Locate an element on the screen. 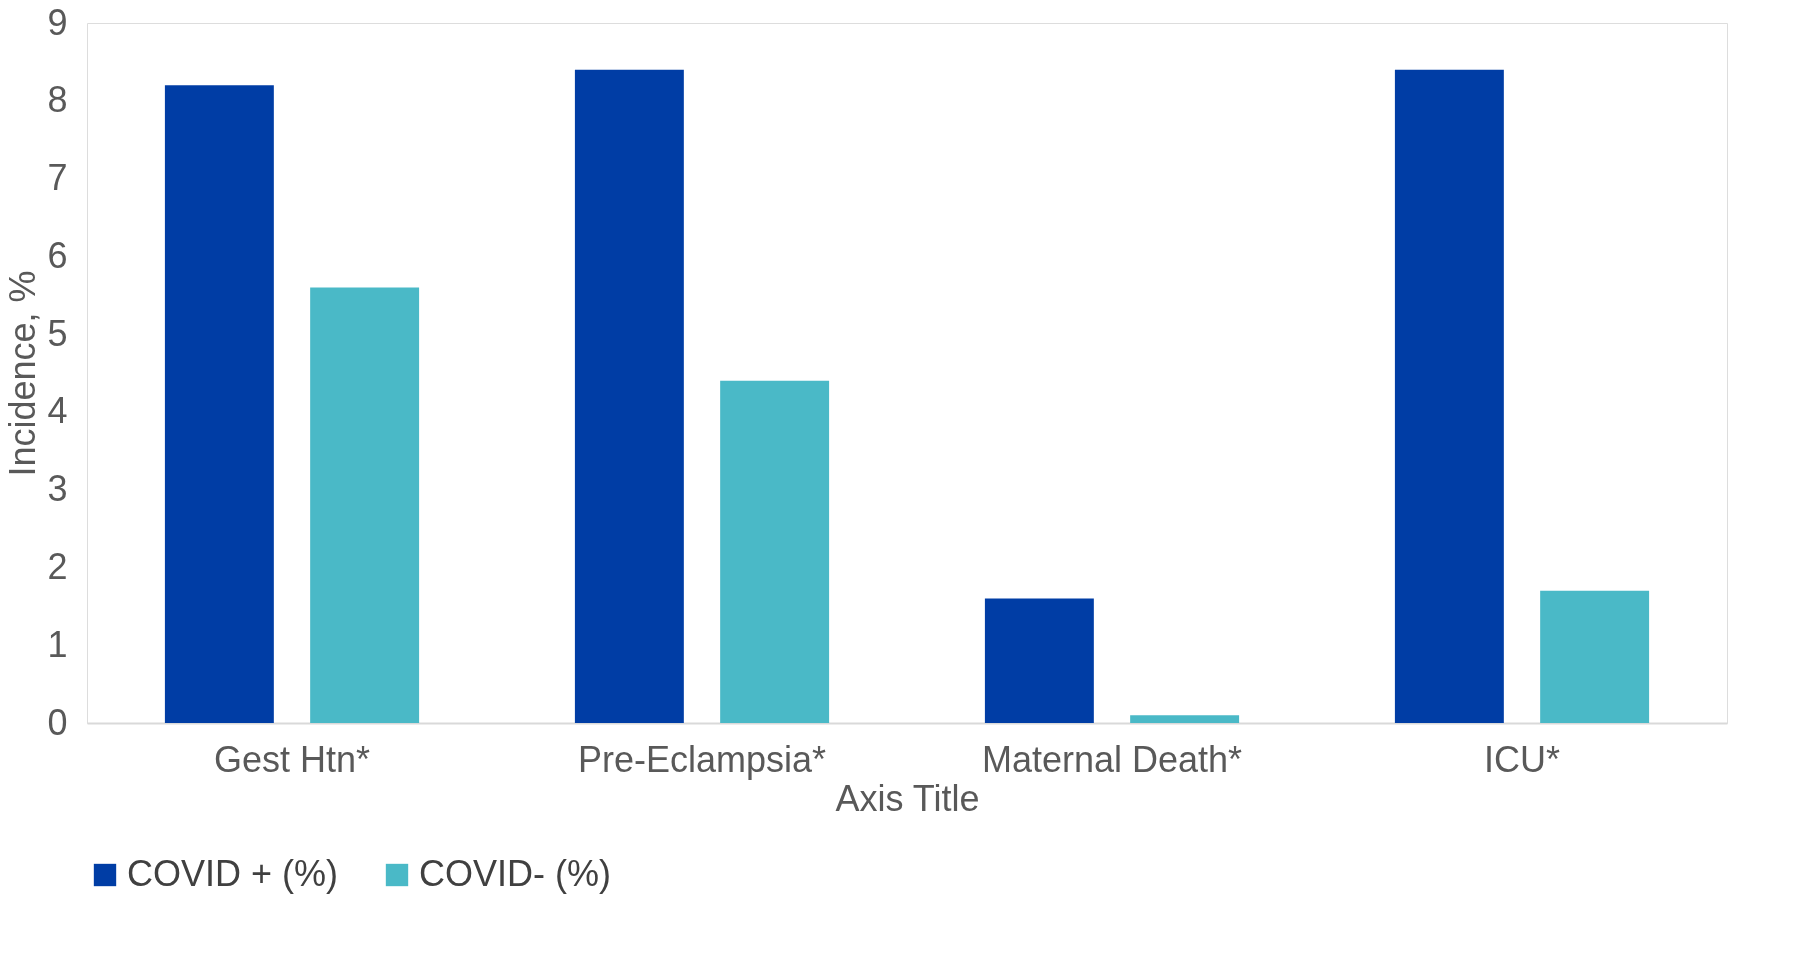  y-tick-label: 3 is located at coordinates (57, 489).